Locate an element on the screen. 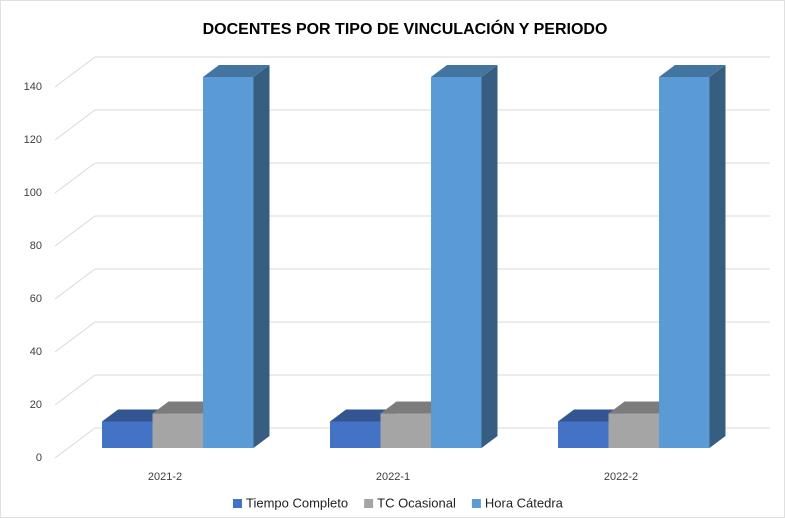 Image resolution: width=785 pixels, height=518 pixels. x-tick-label: 2021-2 is located at coordinates (165, 477).